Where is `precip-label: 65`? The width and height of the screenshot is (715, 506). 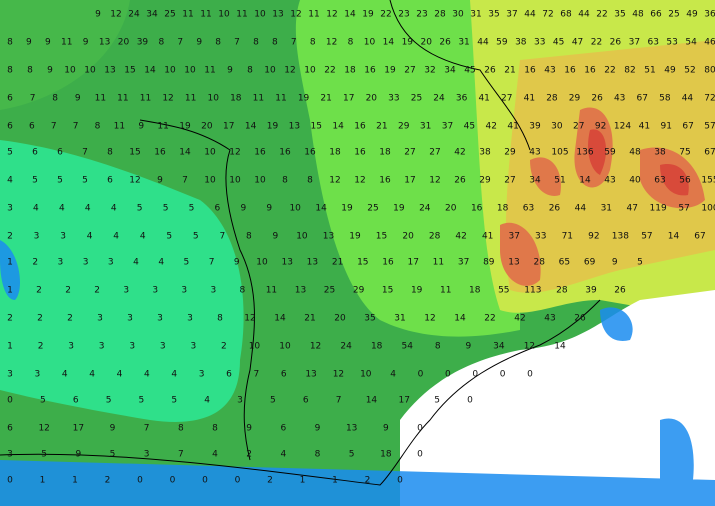
precip-label: 65 is located at coordinates (564, 263).